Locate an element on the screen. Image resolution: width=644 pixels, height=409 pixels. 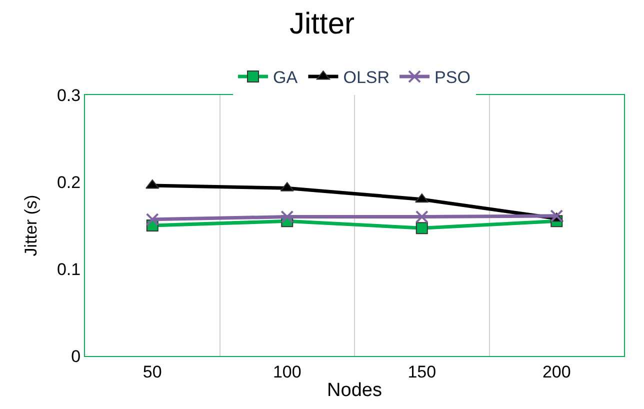
y-axis-title: Jitter (s) is located at coordinates (31, 225).